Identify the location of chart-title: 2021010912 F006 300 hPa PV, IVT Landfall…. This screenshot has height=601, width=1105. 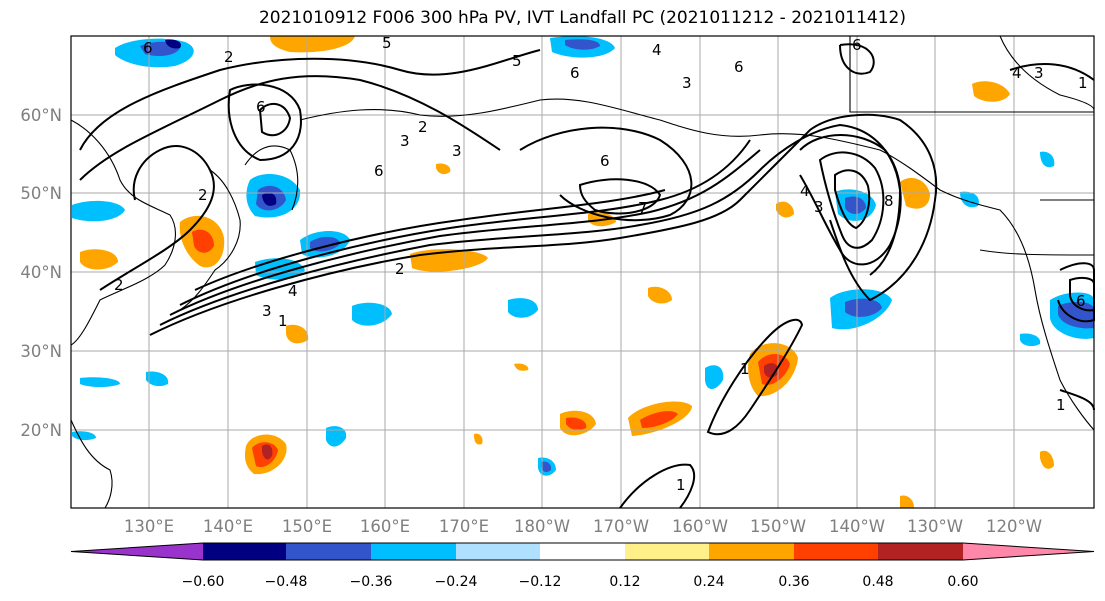
(582, 18).